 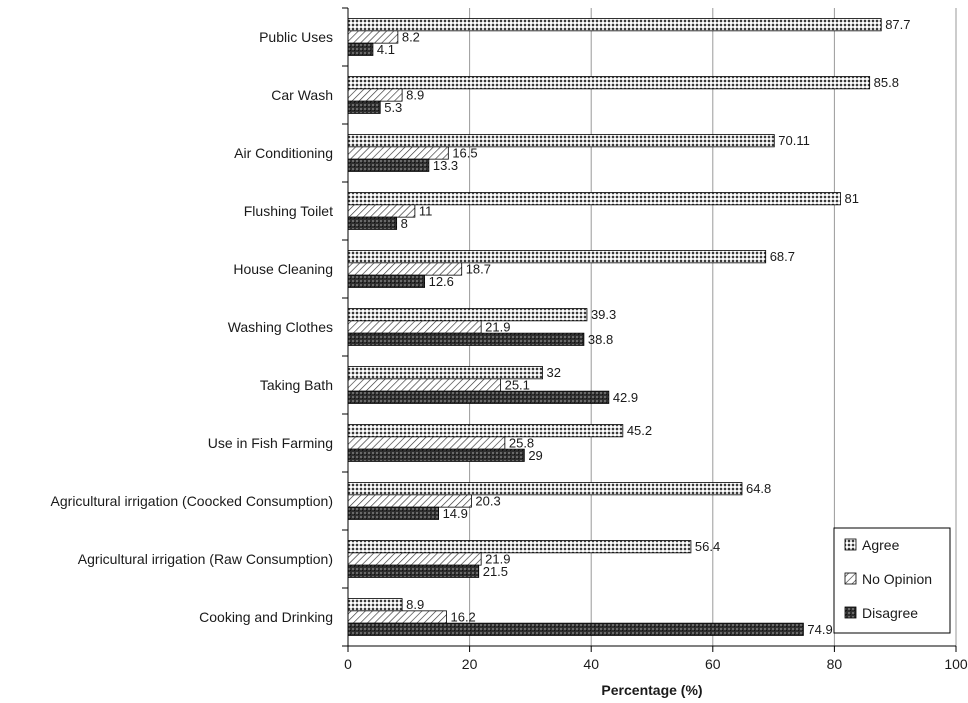 I want to click on data-label: 12.6, so click(x=441, y=281).